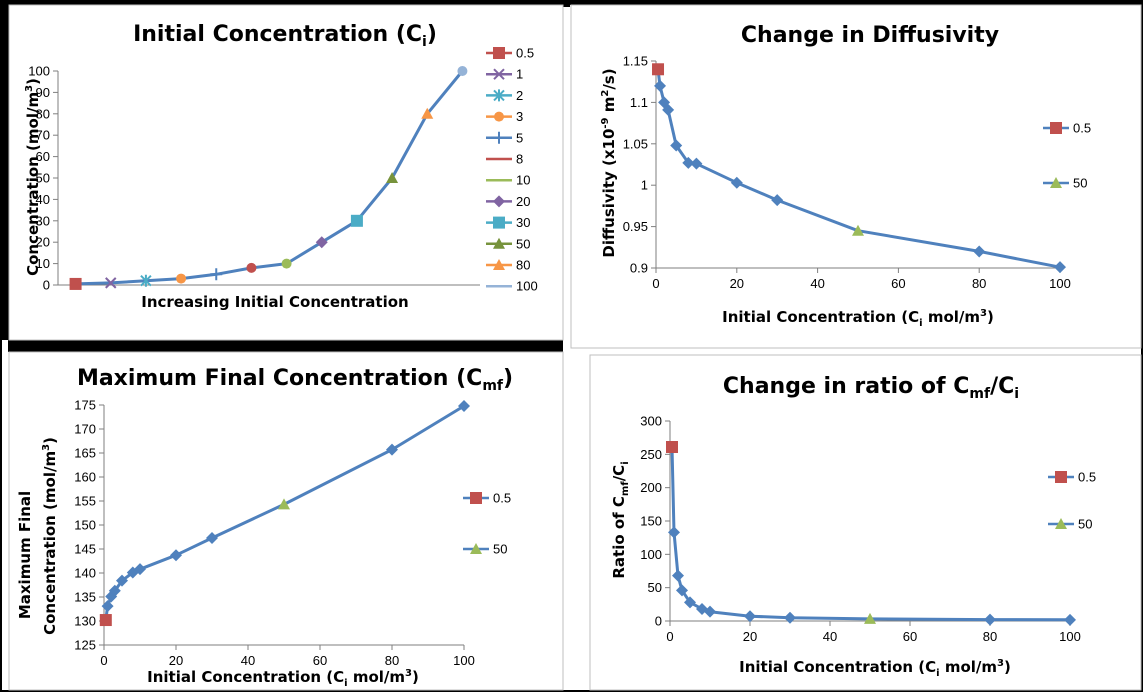  What do you see at coordinates (651, 421) in the screenshot?
I see `y-tick-label: 300` at bounding box center [651, 421].